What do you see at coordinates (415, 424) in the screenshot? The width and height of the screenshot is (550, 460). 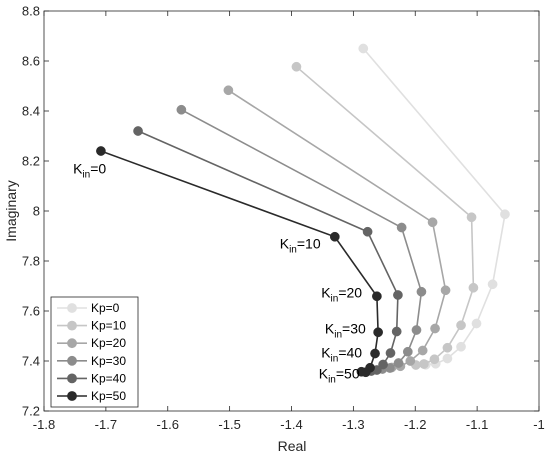 I see `x-tick-label: -1.2` at bounding box center [415, 424].